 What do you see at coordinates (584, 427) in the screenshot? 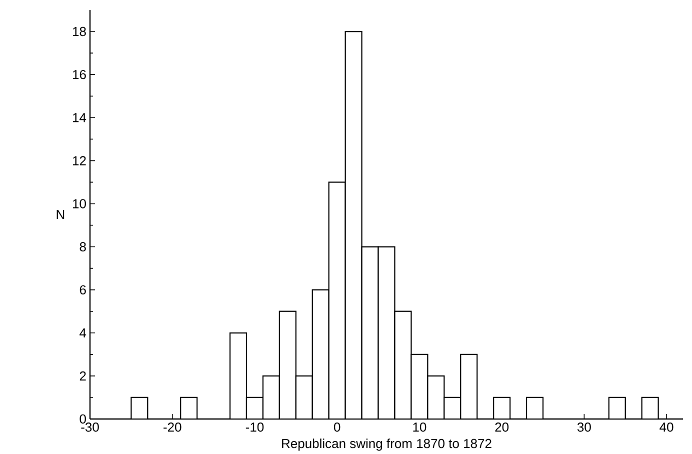
I see `x-tick-label: 30` at bounding box center [584, 427].